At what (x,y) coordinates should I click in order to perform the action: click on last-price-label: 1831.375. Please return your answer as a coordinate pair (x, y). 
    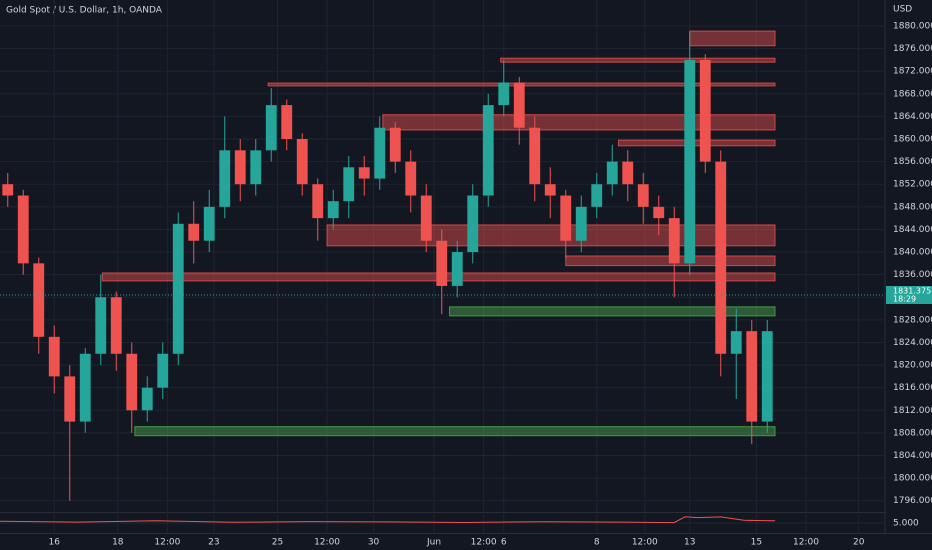
    Looking at the image, I should click on (912, 290).